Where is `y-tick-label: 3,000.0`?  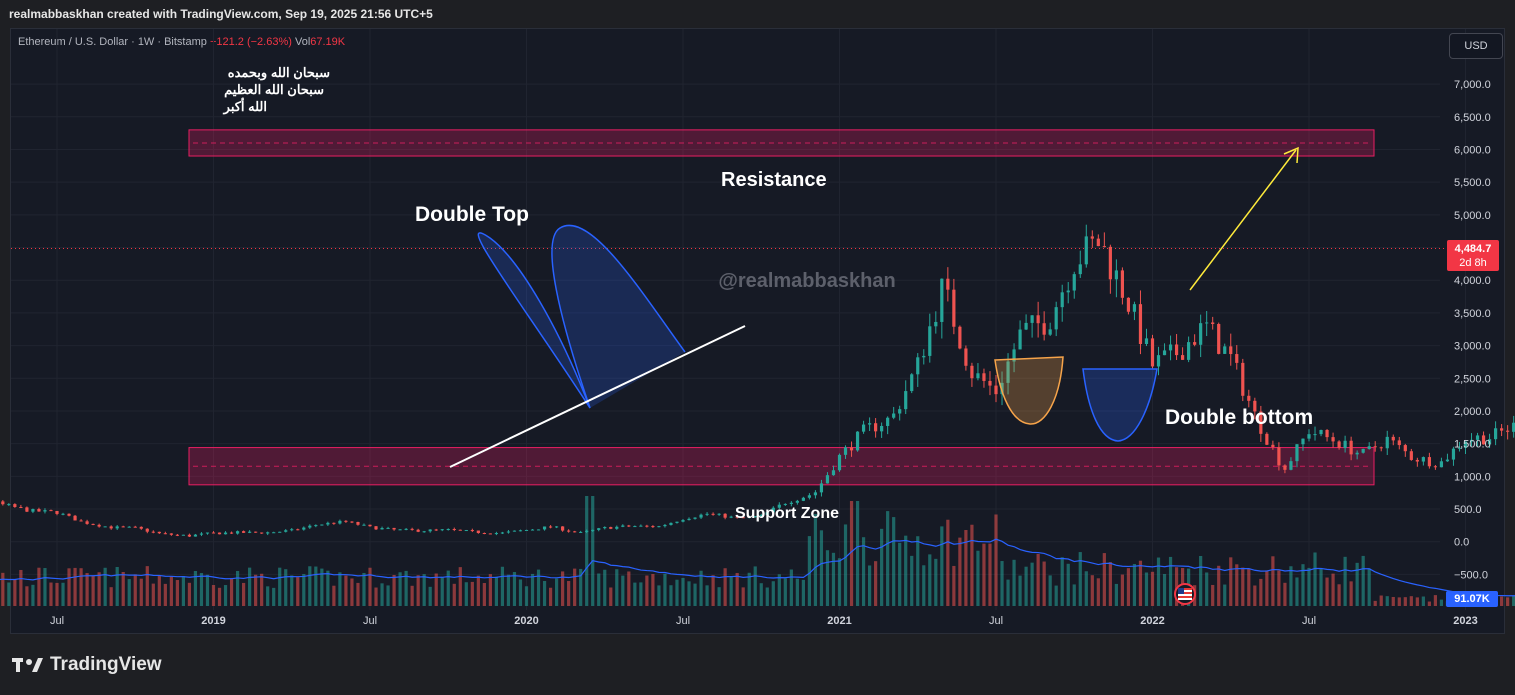 y-tick-label: 3,000.0 is located at coordinates (1472, 347).